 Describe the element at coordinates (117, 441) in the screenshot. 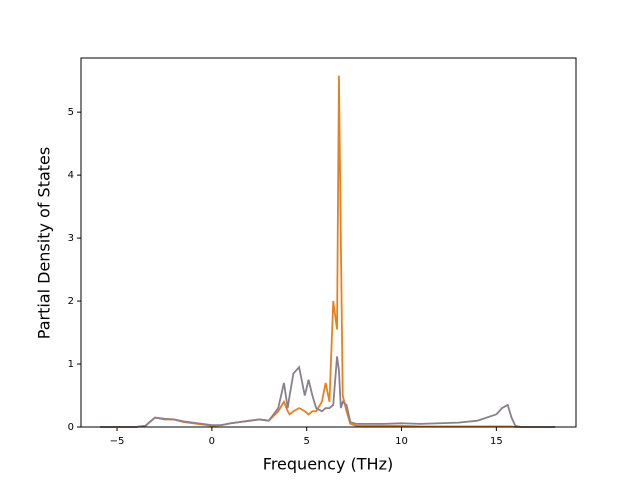

I see `x-tick-label: −5` at that location.